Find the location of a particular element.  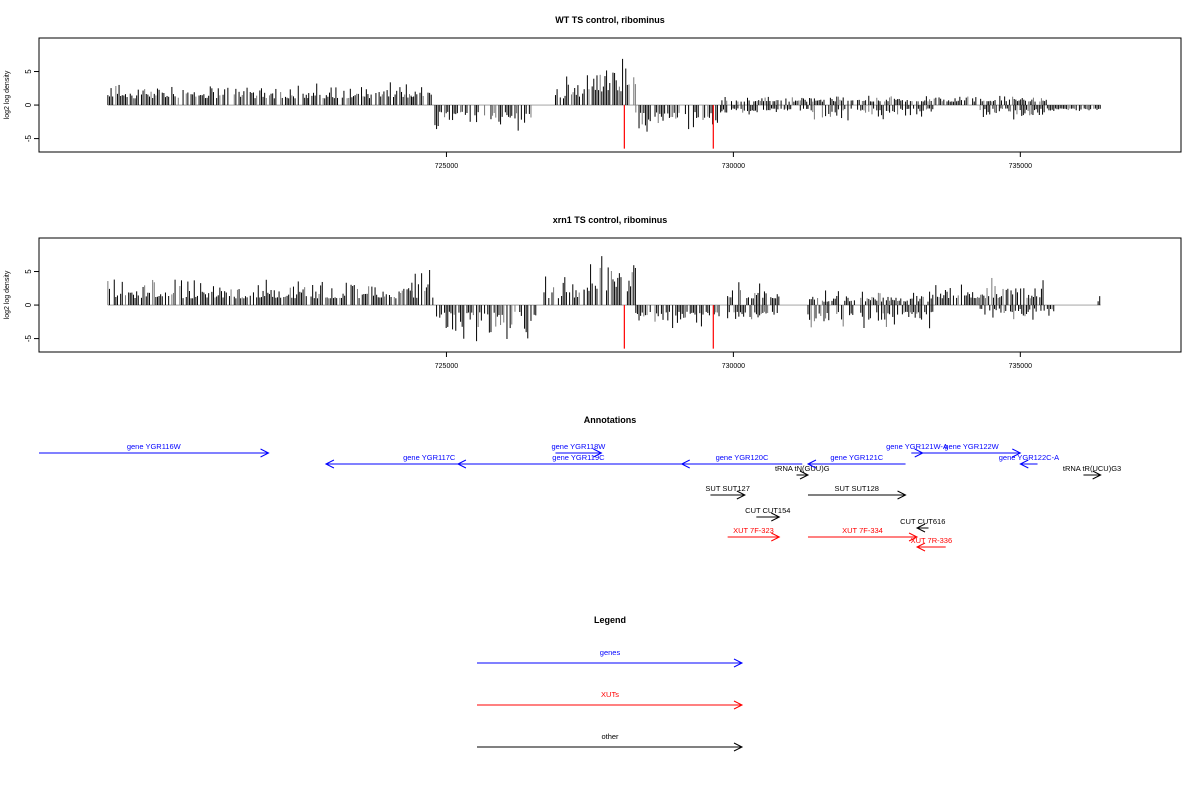

legend-entry: XUTs is located at coordinates (610, 700).